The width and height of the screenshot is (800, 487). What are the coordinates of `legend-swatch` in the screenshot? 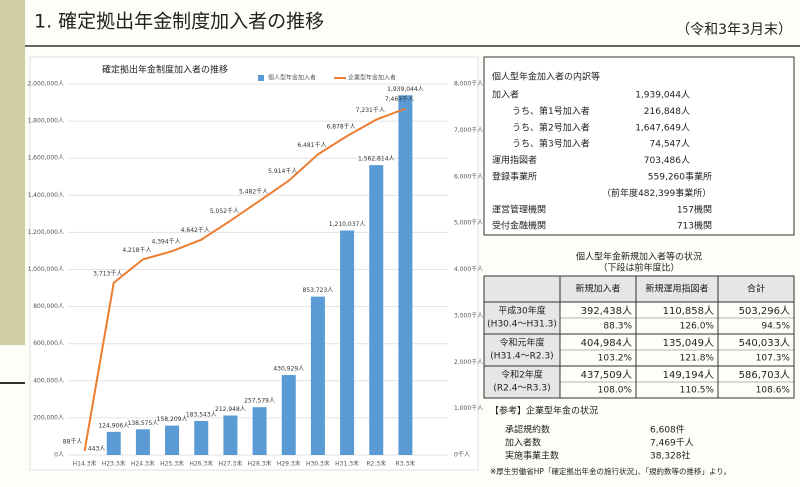 It's located at (261, 78).